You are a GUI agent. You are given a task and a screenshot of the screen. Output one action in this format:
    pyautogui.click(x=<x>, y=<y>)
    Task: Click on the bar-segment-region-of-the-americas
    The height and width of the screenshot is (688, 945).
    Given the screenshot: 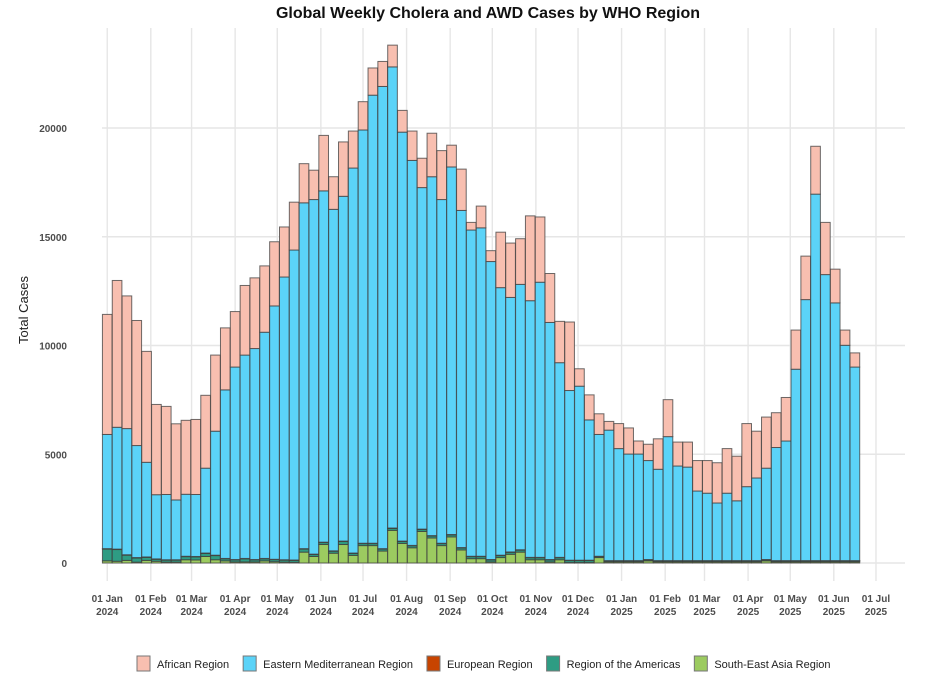 What is the action you would take?
    pyautogui.click(x=127, y=557)
    